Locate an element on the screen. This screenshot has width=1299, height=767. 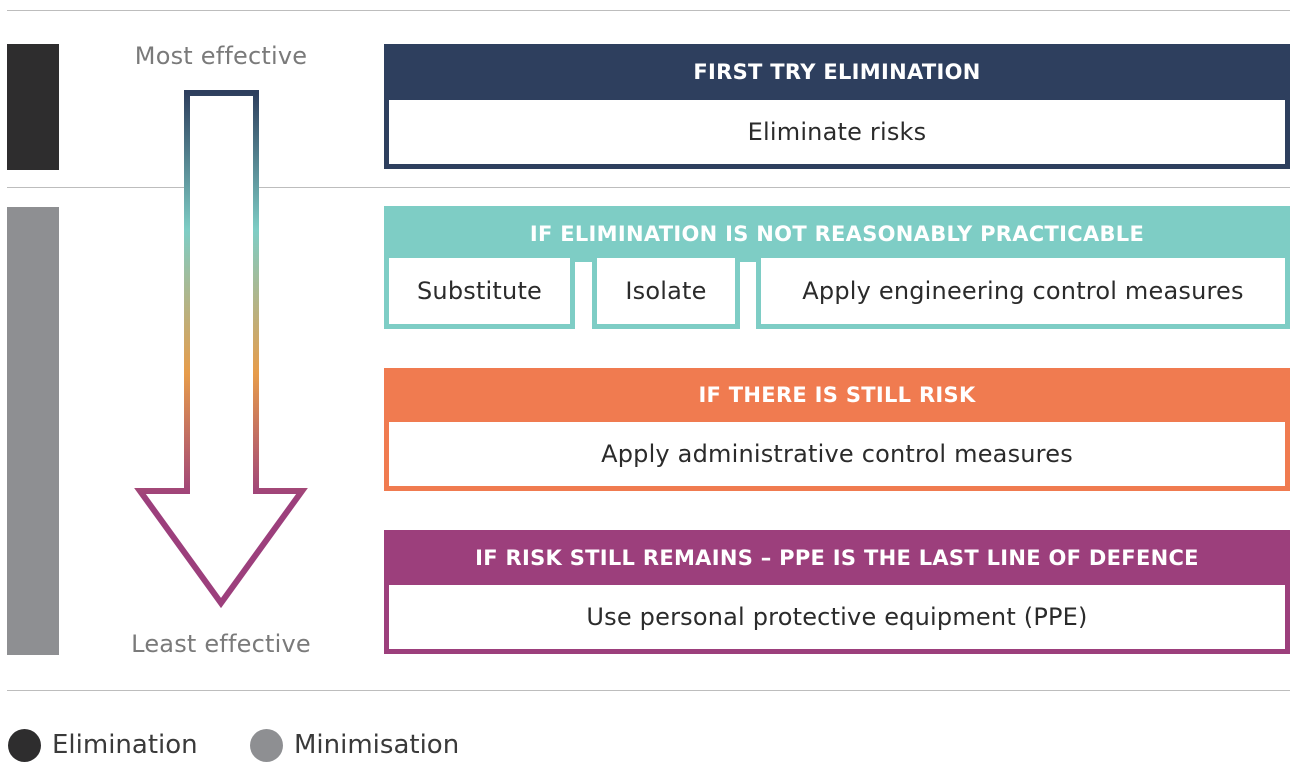
minimisation-bar is located at coordinates (33, 431).